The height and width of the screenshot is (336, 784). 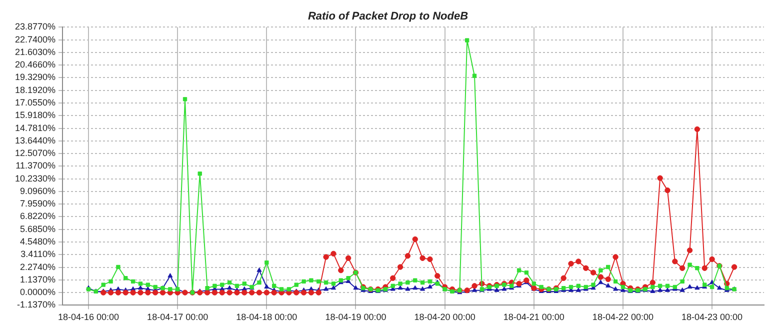 What do you see at coordinates (623, 317) in the screenshot?
I see `x-tick-label: 18-04-22 00:00` at bounding box center [623, 317].